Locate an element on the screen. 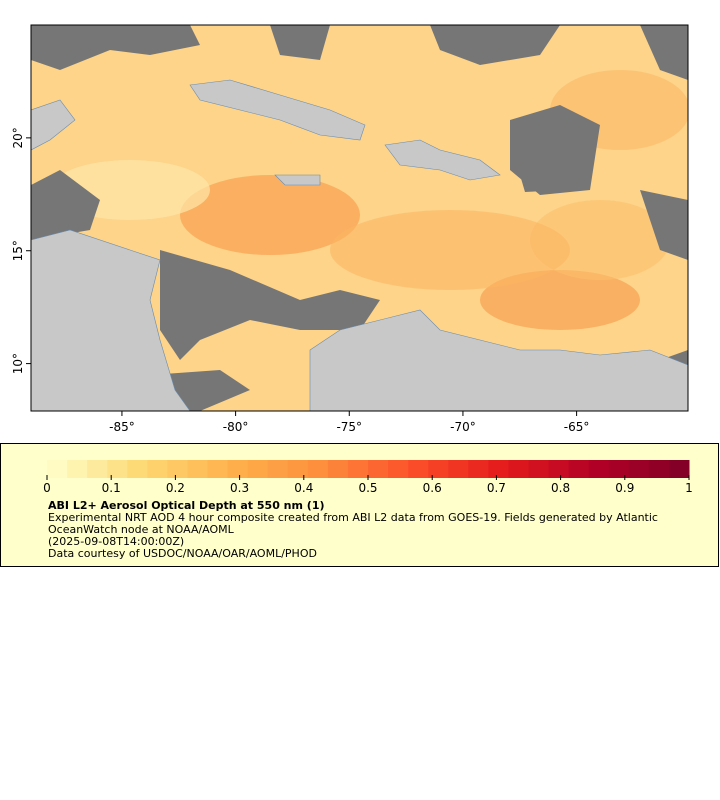 This screenshot has height=800, width=720. colorbar-tick-label: 0.3 is located at coordinates (239, 488).